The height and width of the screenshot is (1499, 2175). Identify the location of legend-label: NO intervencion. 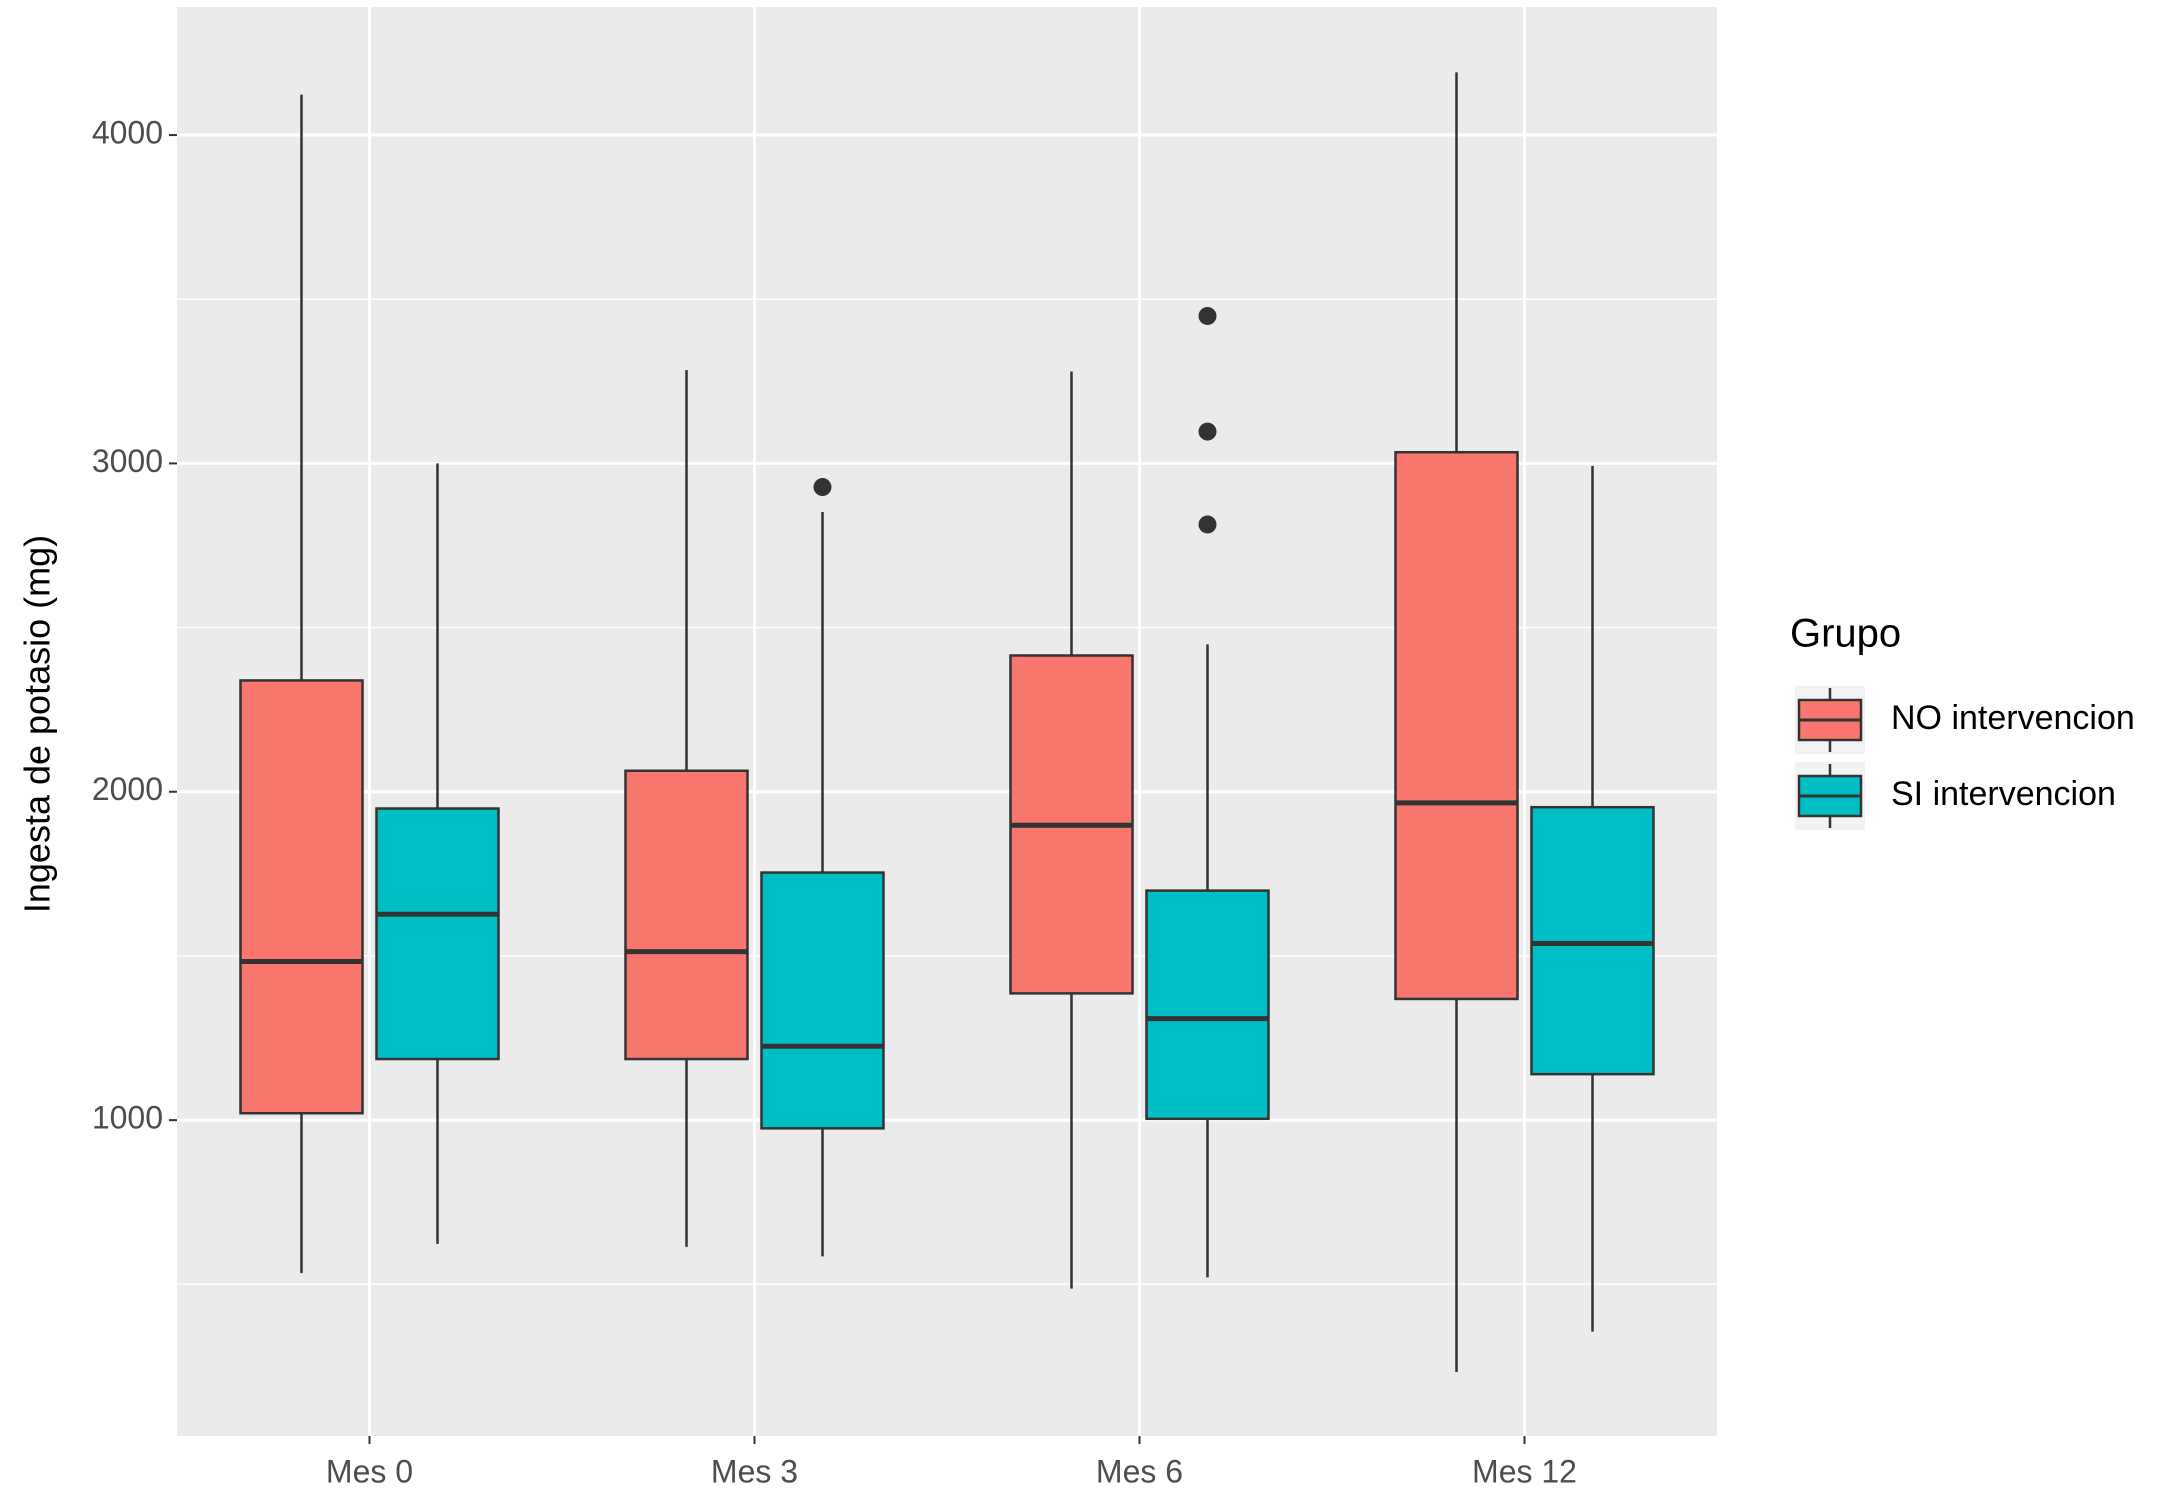
(2013, 718).